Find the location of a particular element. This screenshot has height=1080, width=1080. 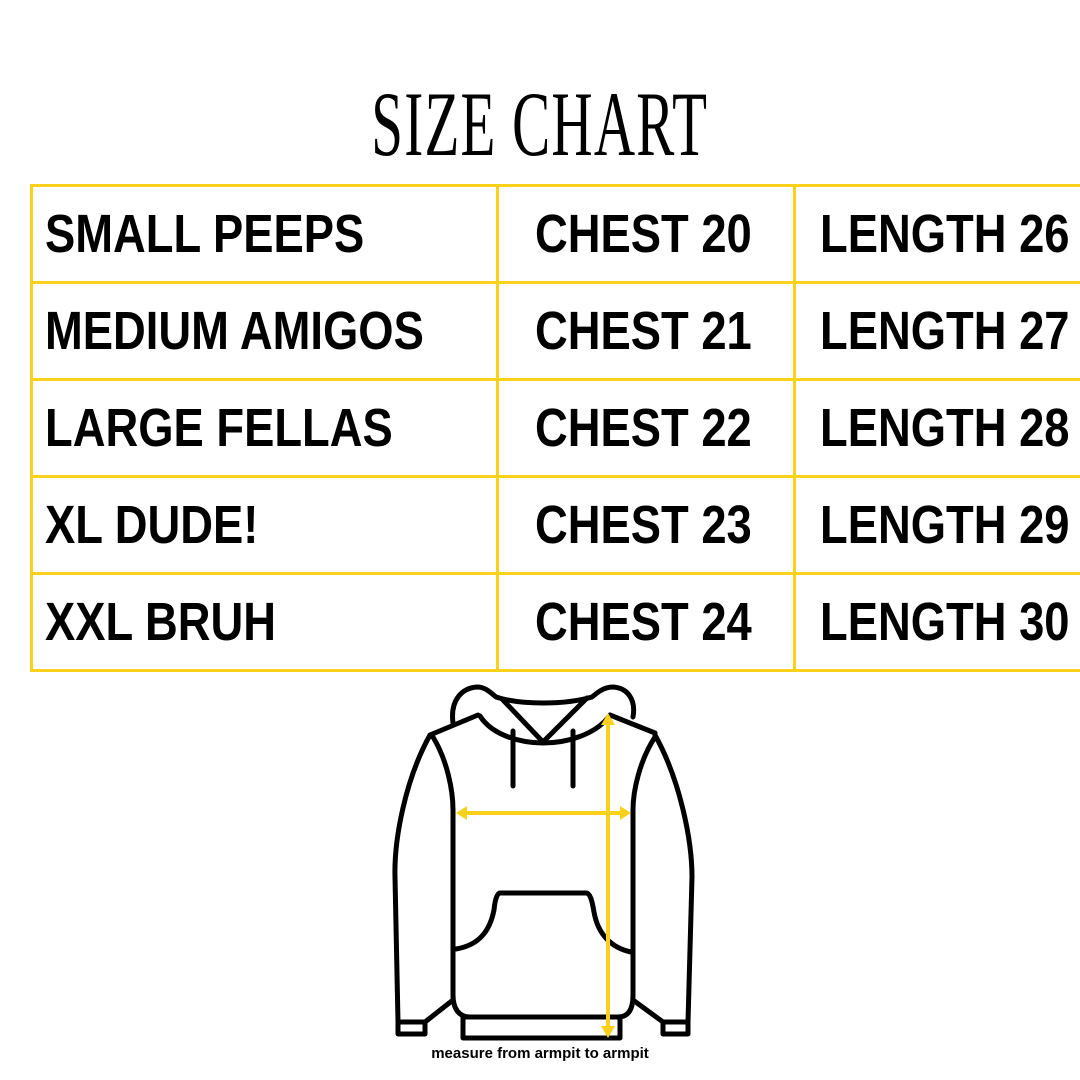

size-cell: SMALL PEEPS is located at coordinates (264, 234).